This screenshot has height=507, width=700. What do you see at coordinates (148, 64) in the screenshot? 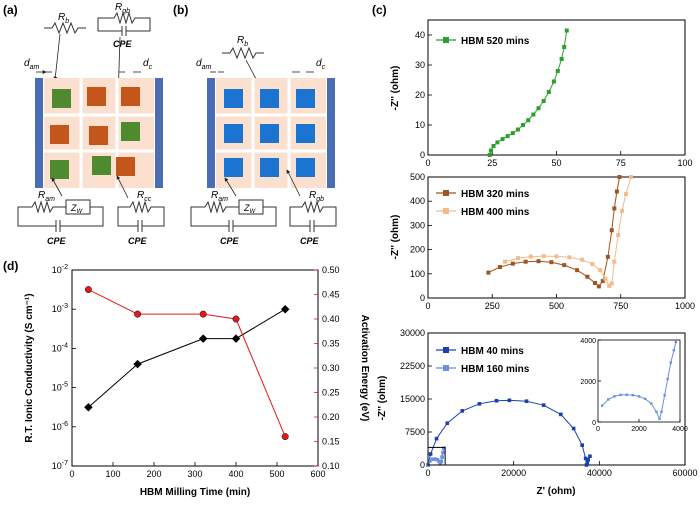
I see `panel-a-dc-label: dc` at bounding box center [148, 64].